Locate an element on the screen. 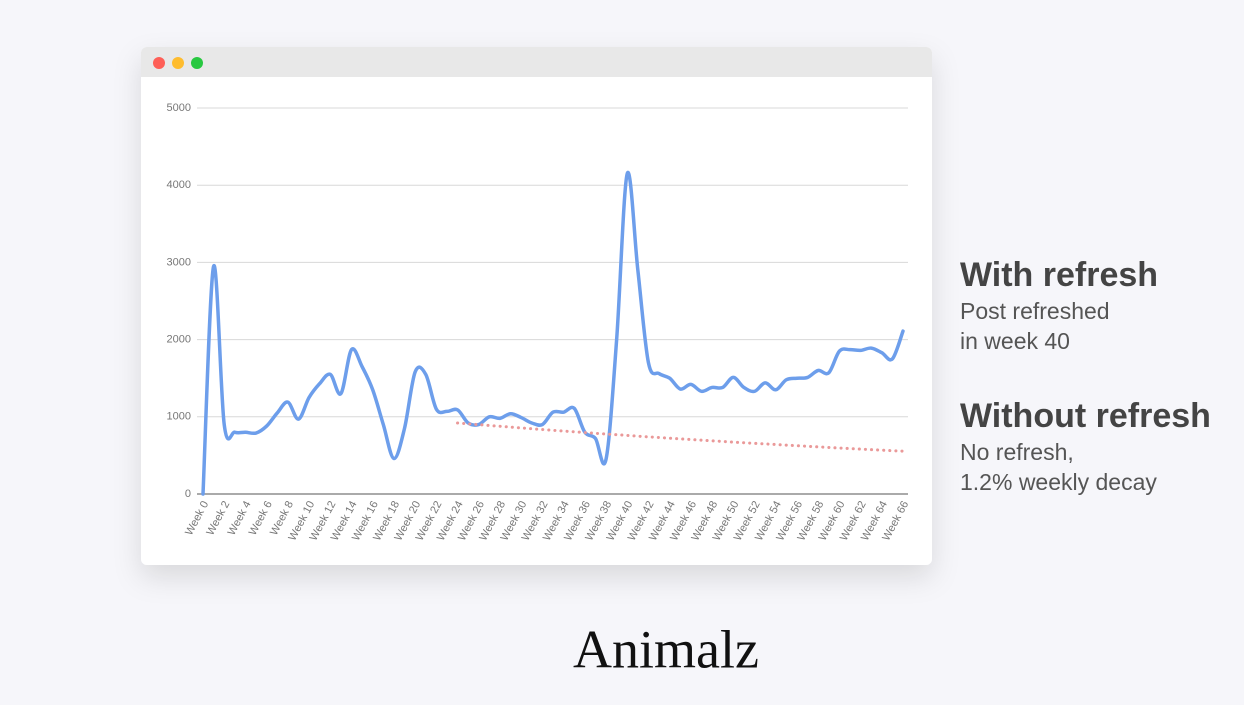 The width and height of the screenshot is (1244, 705). legend-description: No refresh, is located at coordinates (1017, 452).